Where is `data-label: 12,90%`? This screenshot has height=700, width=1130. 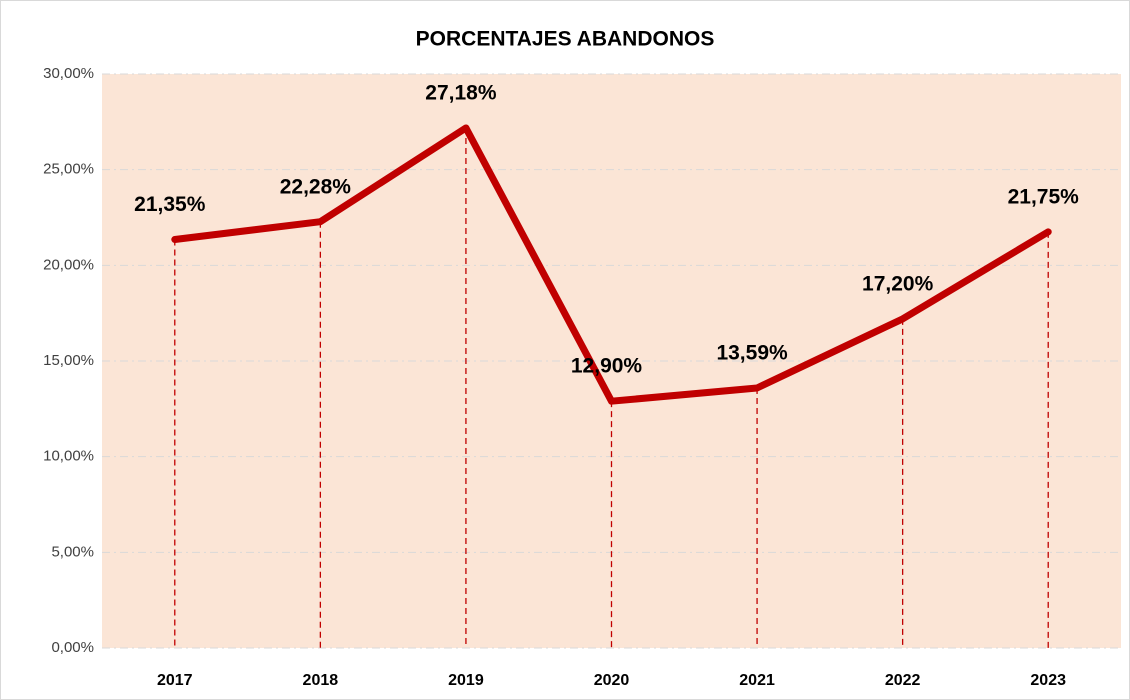
data-label: 12,90% is located at coordinates (607, 366).